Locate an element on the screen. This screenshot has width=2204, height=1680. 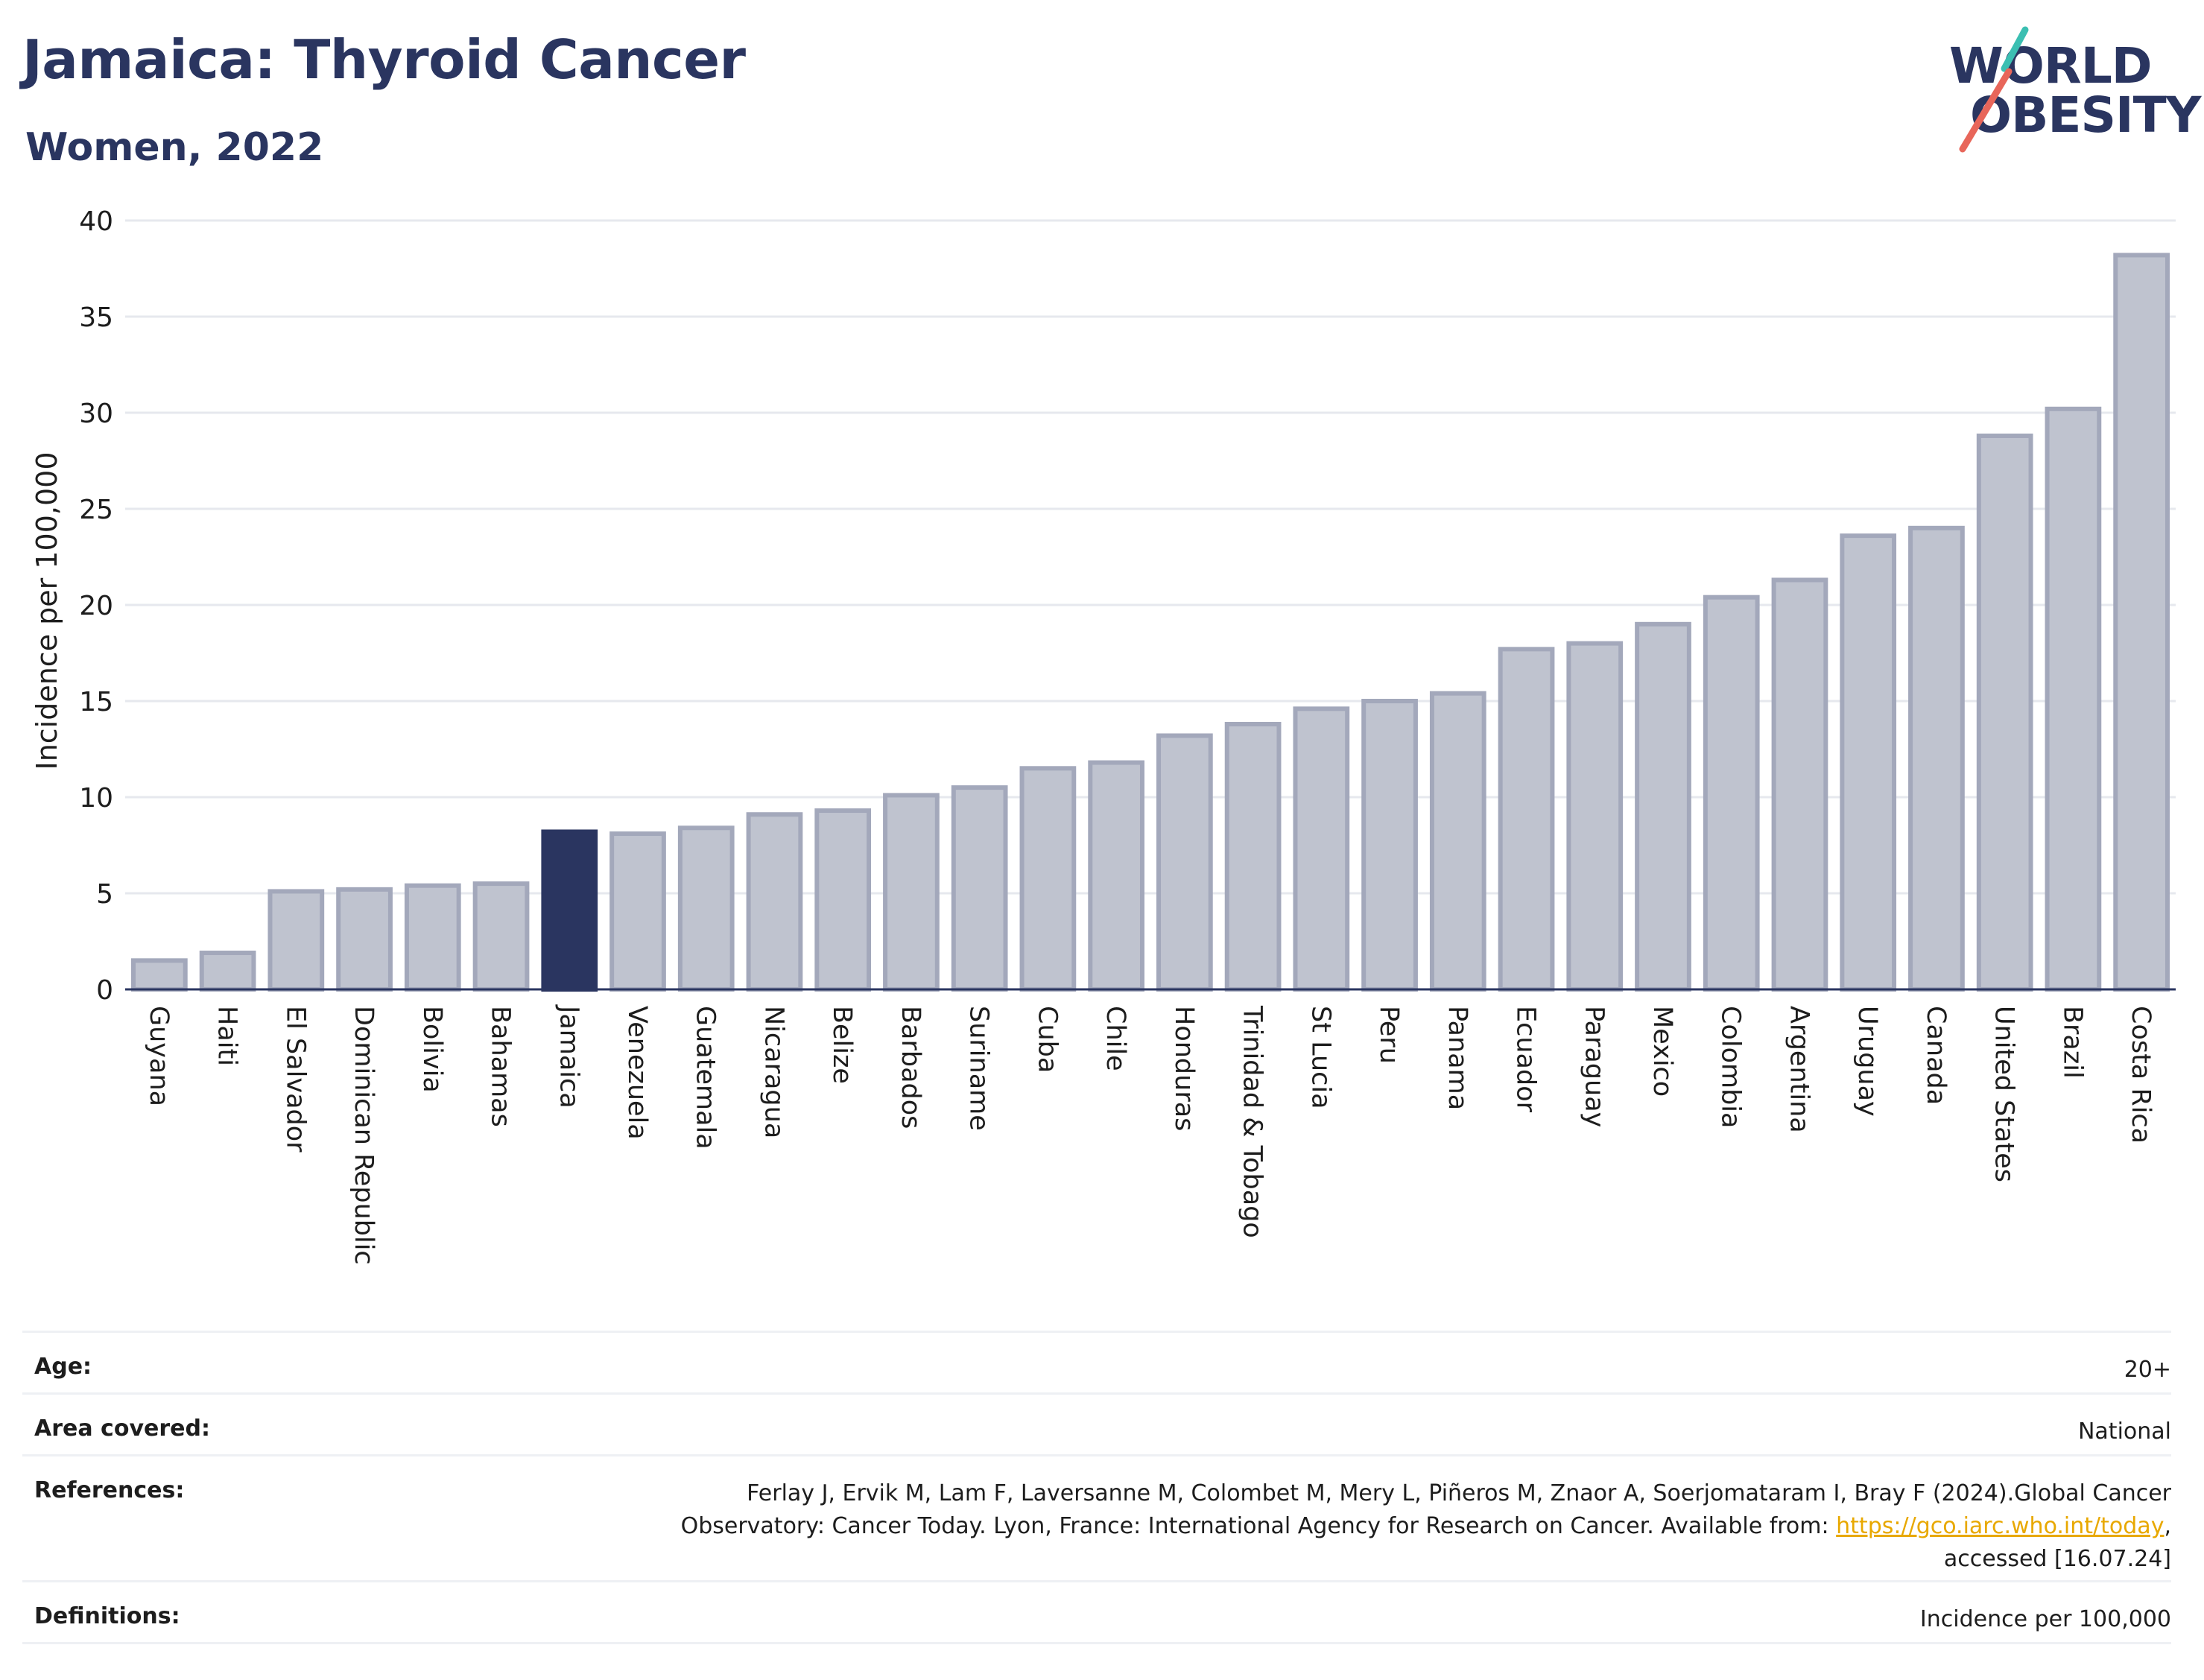
world-obesity-logo: WORLD OBESITY is located at coordinates (2069, 89).